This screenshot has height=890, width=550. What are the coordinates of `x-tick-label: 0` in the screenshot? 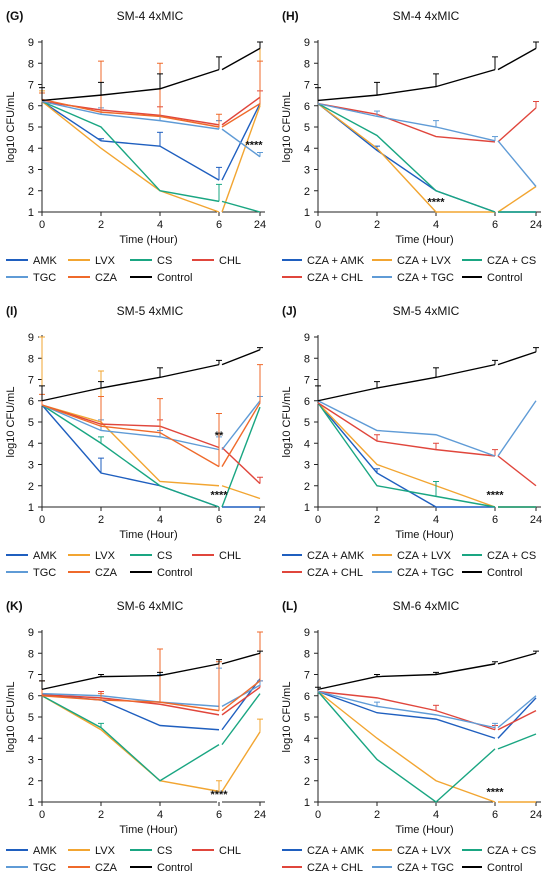 It's located at (42, 520).